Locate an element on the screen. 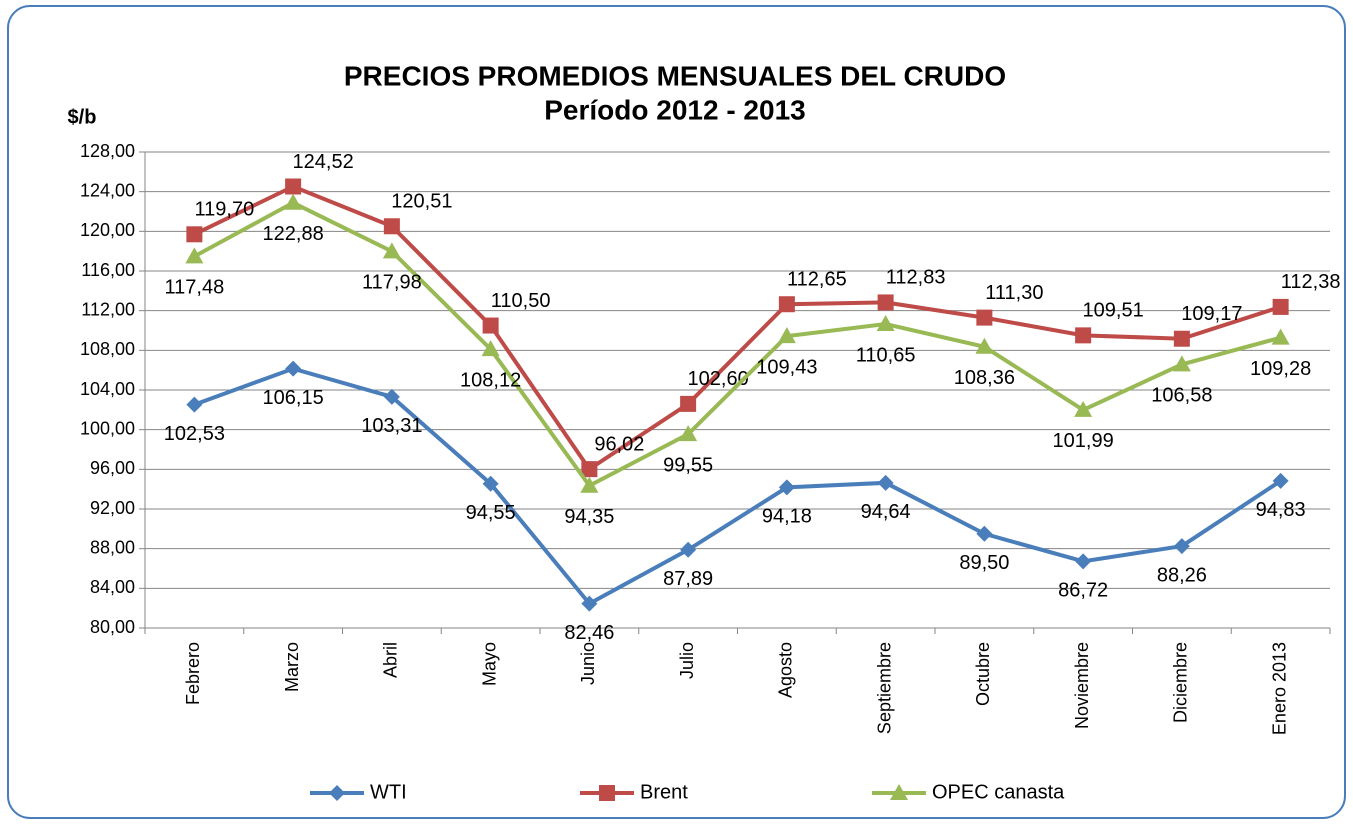  data-label: 94,55 is located at coordinates (491, 513).